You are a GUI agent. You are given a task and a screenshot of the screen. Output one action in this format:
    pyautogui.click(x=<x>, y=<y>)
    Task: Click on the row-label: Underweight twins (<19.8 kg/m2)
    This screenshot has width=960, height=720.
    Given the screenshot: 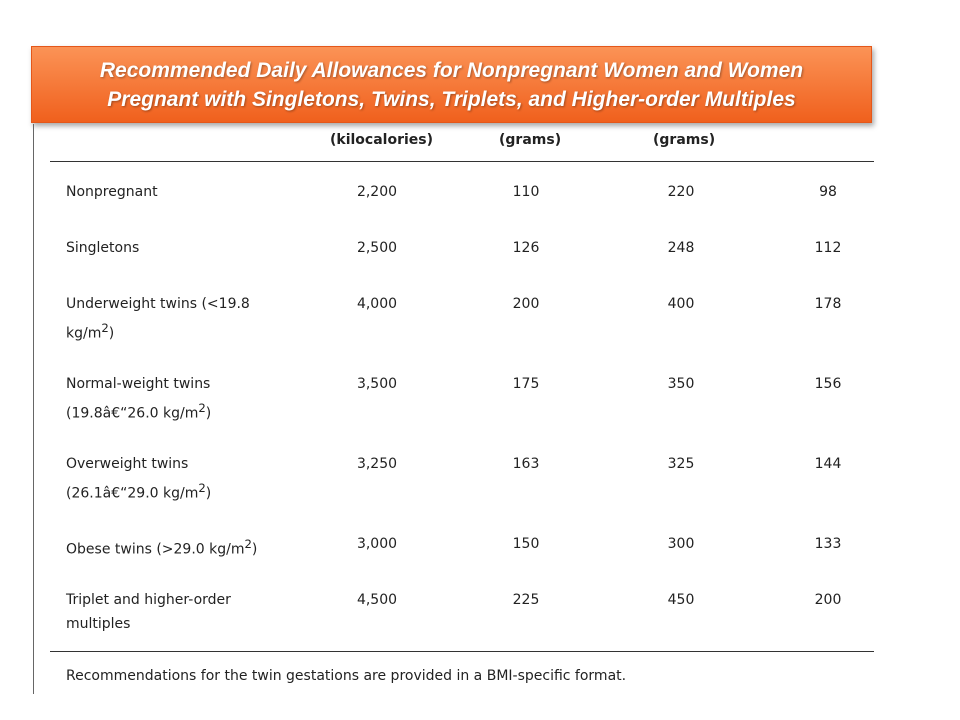 What is the action you would take?
    pyautogui.click(x=158, y=319)
    